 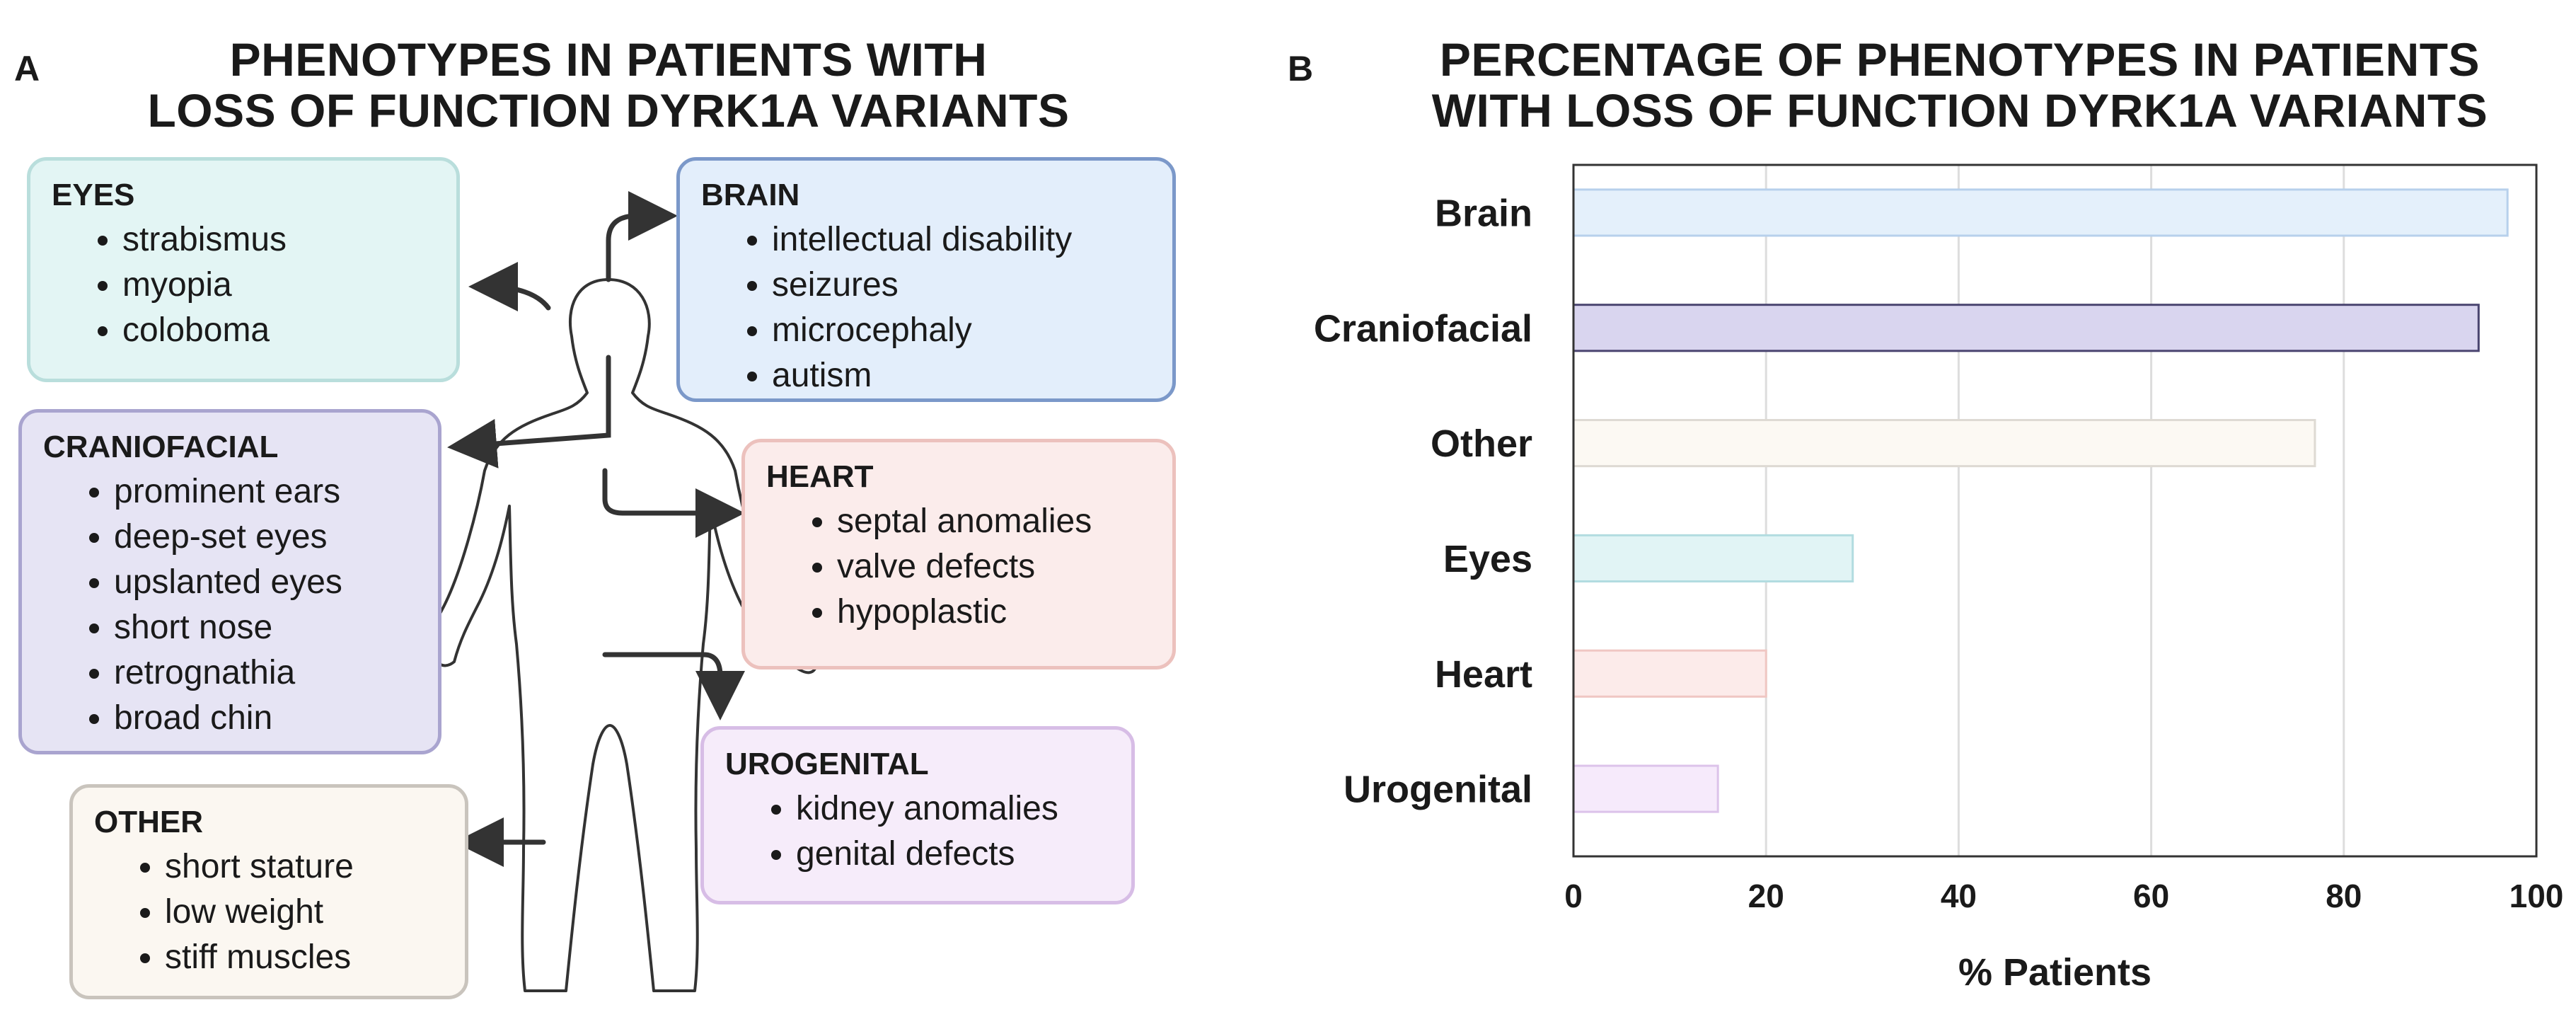 What do you see at coordinates (1645, 788) in the screenshot?
I see `bar-urogenital` at bounding box center [1645, 788].